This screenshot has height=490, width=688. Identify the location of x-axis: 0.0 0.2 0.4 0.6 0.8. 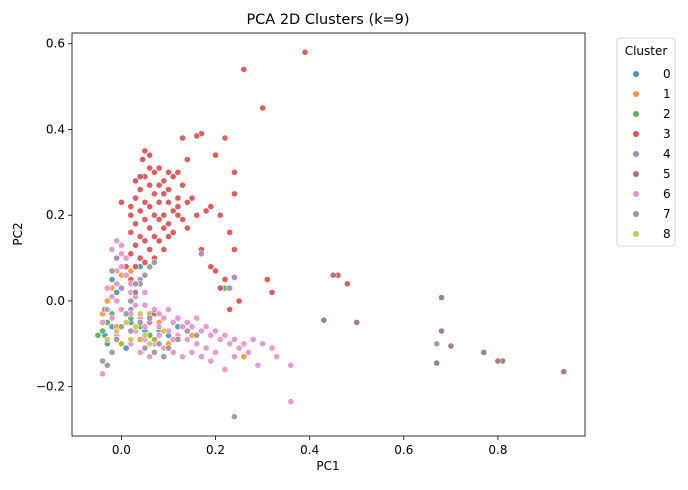
(309, 446).